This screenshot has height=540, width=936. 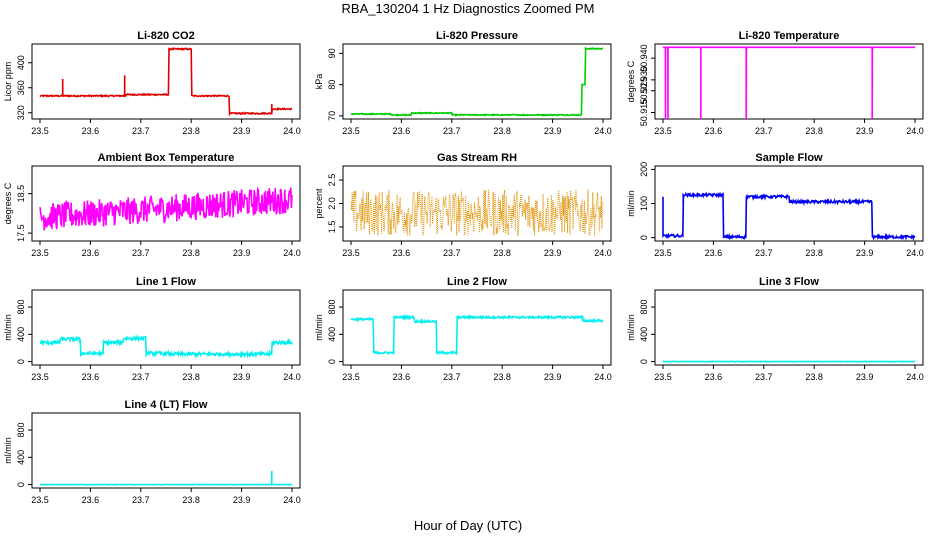 I want to click on y-tick-label: 2.0, so click(x=332, y=203).